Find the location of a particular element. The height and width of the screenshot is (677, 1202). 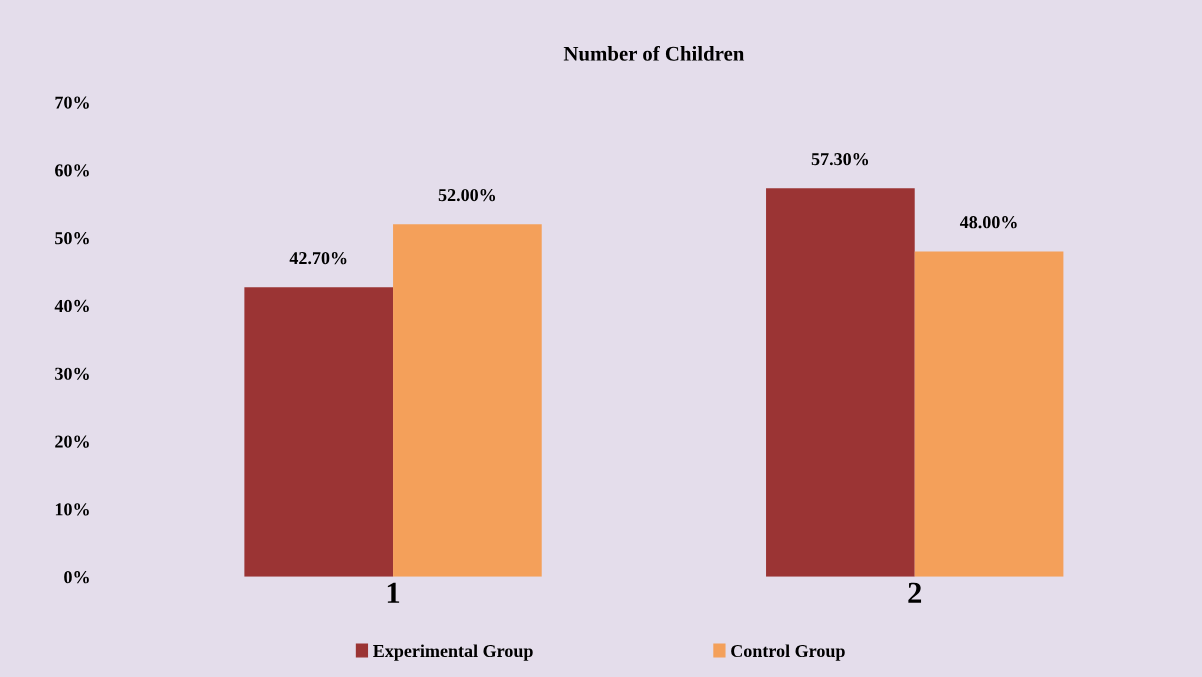

legend-label: Experimental Group is located at coordinates (453, 652).